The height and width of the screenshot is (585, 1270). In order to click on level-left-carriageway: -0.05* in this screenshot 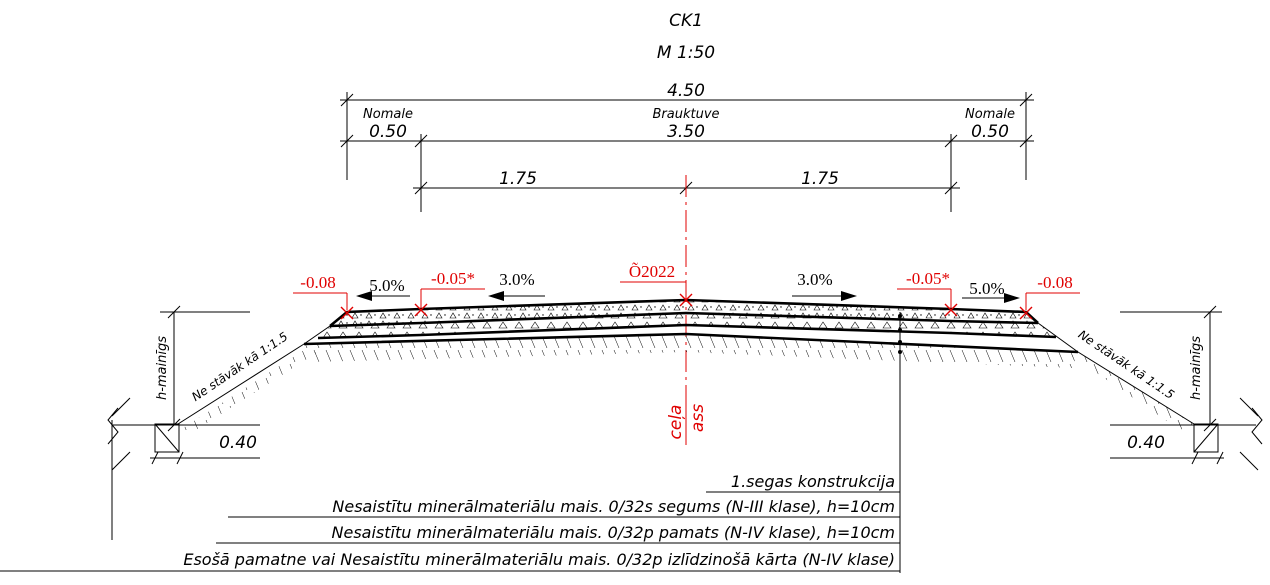, I will do `click(453, 278)`.